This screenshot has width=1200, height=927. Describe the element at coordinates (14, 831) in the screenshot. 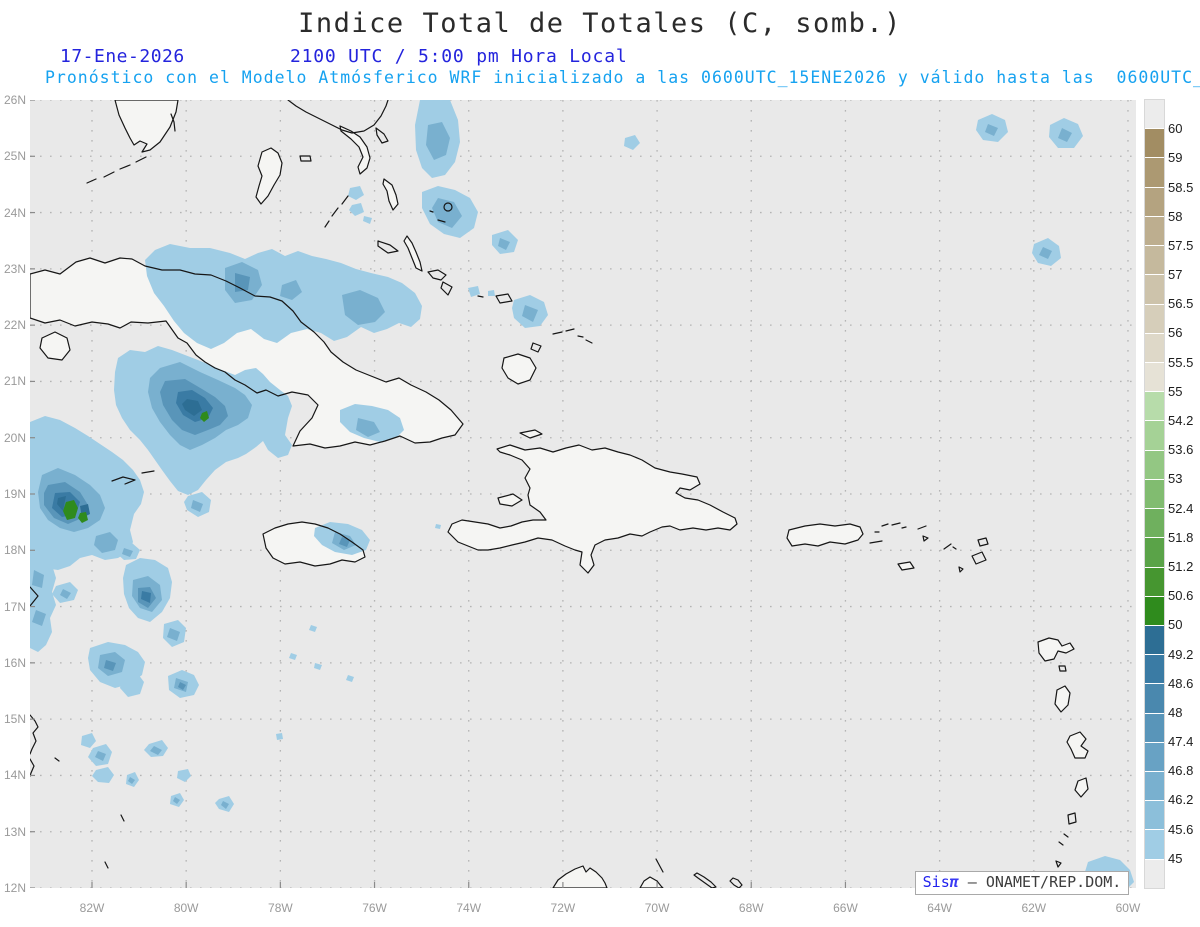

I see `lat-label: 13N` at that location.